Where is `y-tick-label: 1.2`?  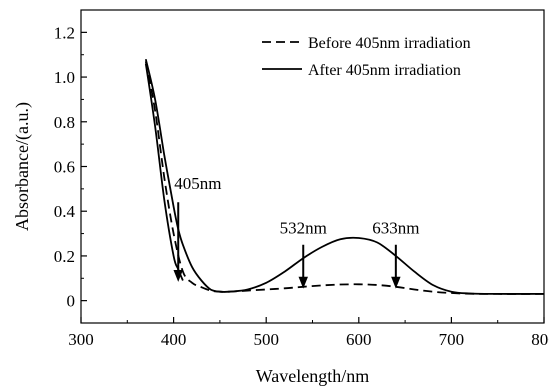
y-tick-label: 1.2 is located at coordinates (64, 32).